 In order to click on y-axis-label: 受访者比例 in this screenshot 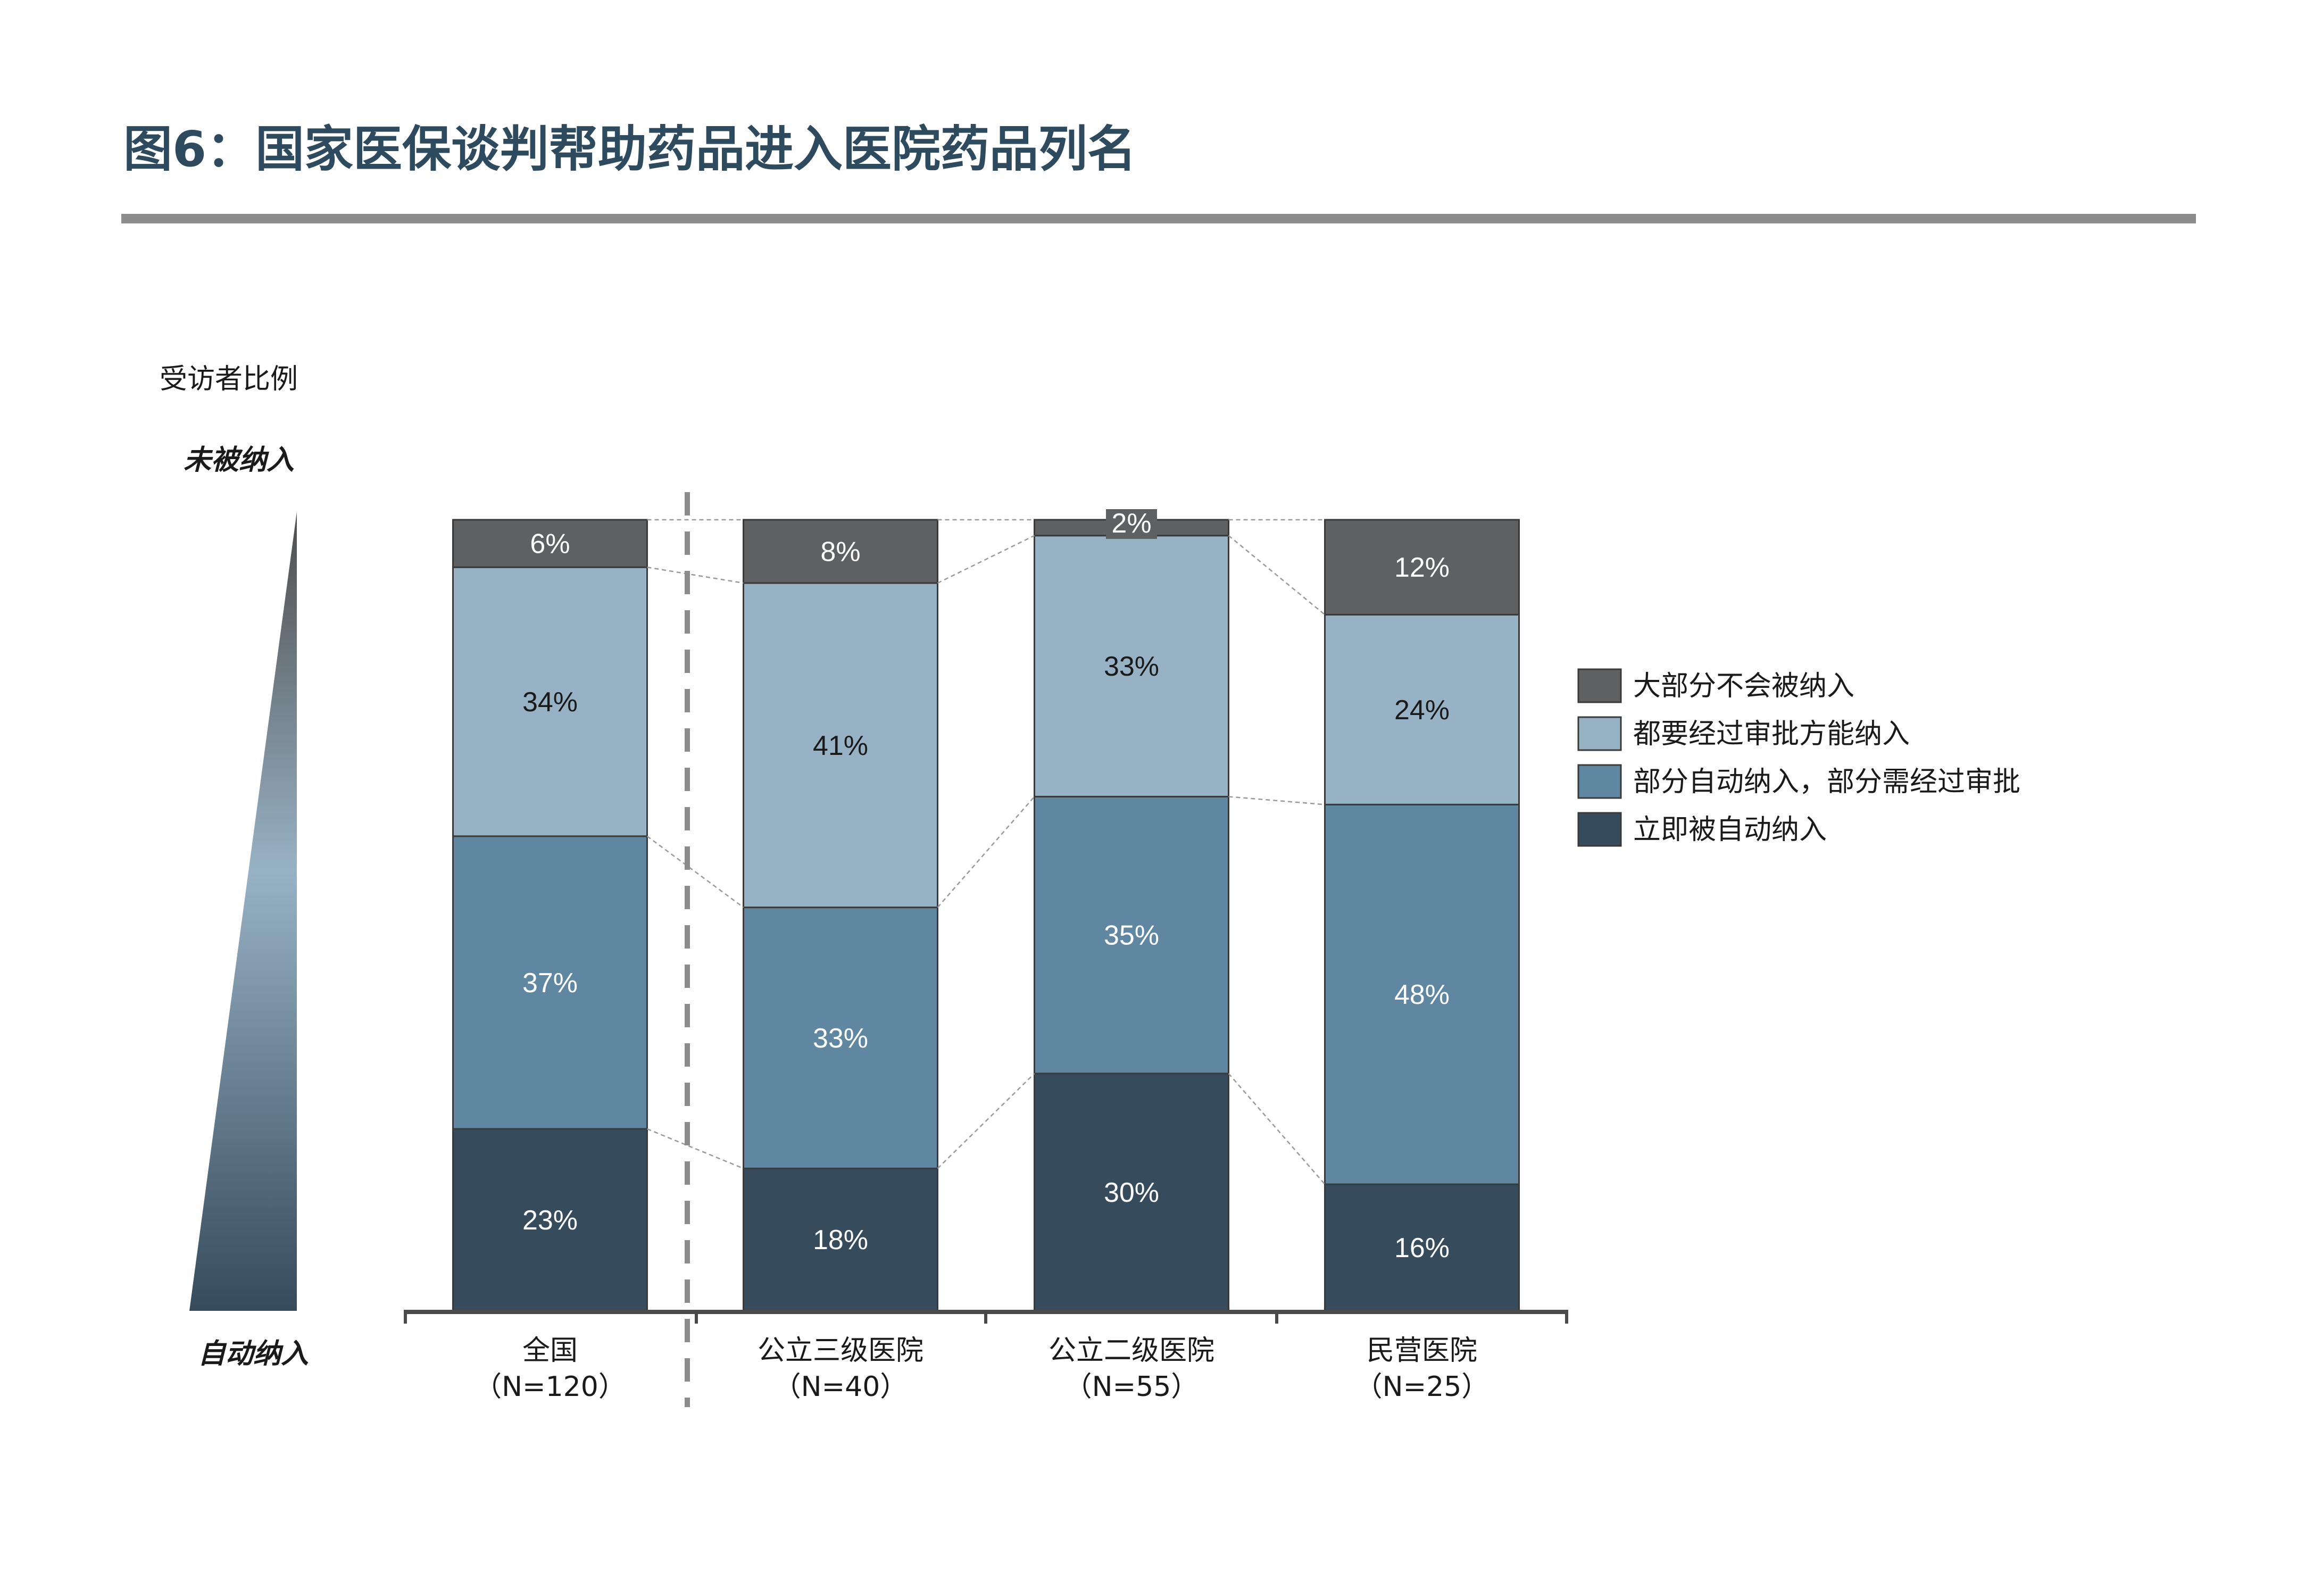, I will do `click(229, 379)`.